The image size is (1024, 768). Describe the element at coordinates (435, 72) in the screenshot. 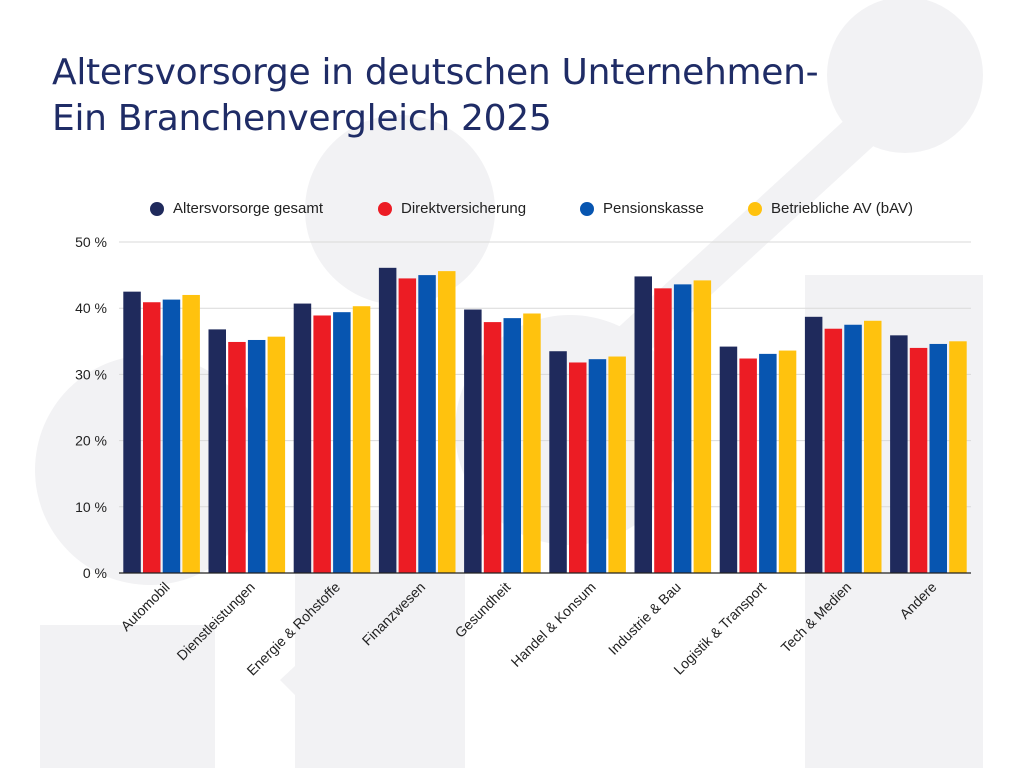

I see `chart-title-line-1: Altersvorsorge in deutschen Unternehmen-` at that location.